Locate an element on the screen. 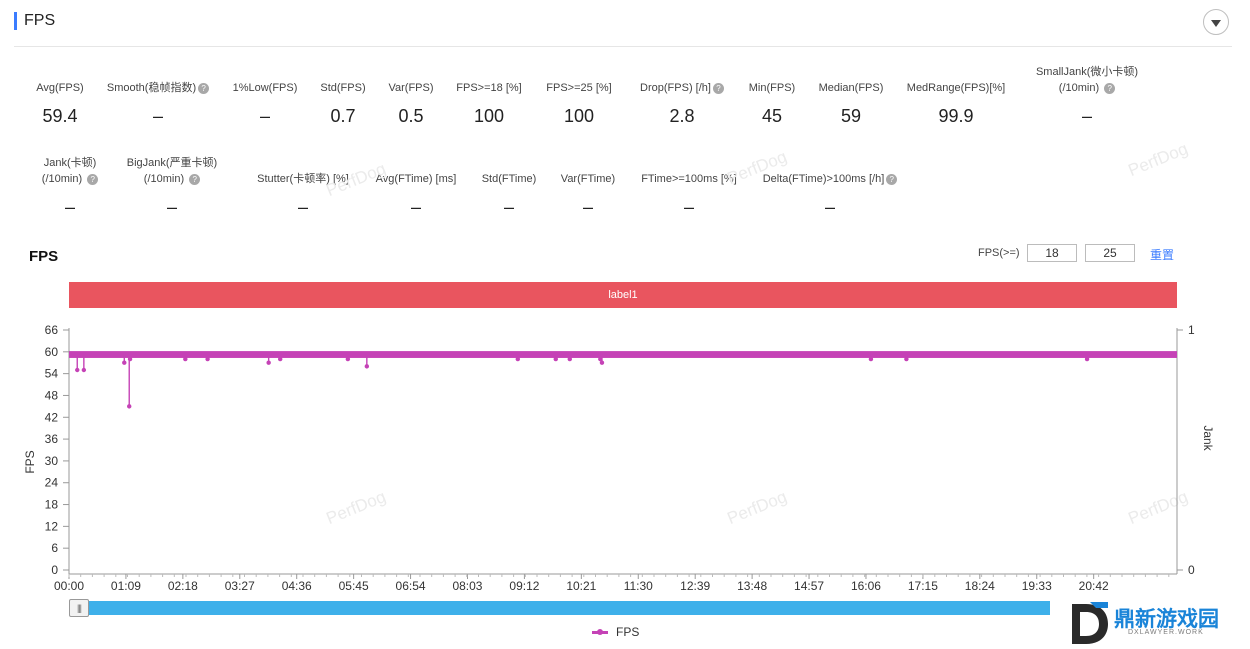 The width and height of the screenshot is (1250, 649). stat-label: Stutter(卡顿率) [%] is located at coordinates (303, 179).